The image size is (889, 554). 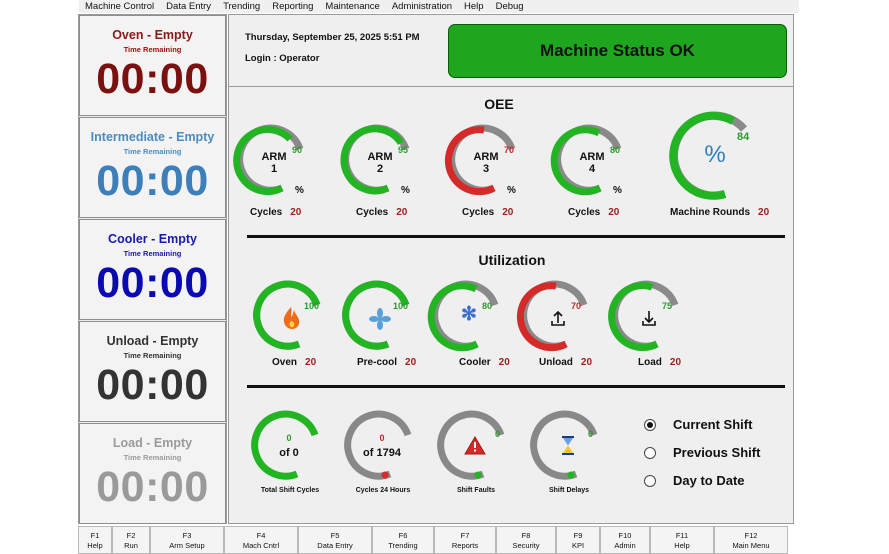 What do you see at coordinates (698, 424) in the screenshot?
I see `radio-current-shift: Current Shift` at bounding box center [698, 424].